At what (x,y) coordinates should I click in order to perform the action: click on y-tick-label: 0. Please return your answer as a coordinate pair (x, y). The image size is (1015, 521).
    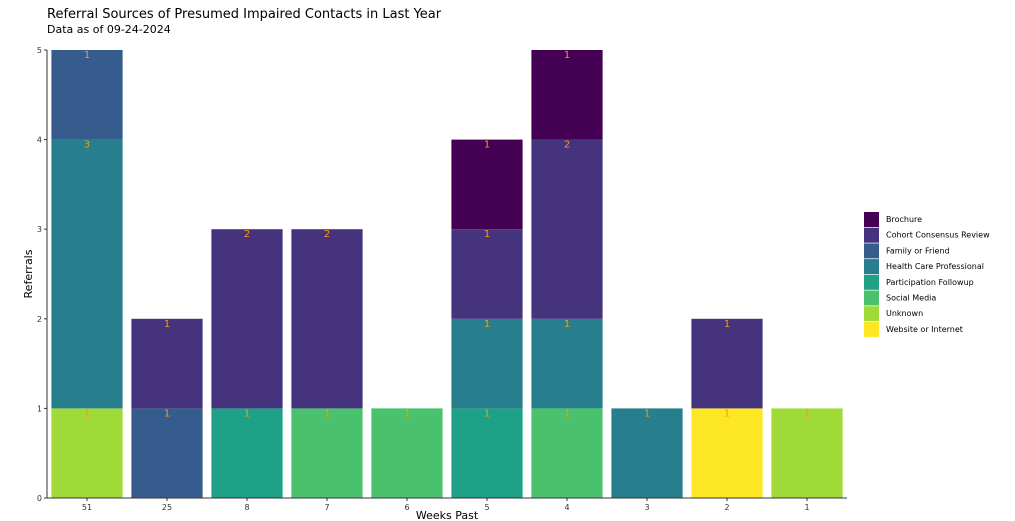
    Looking at the image, I should click on (39, 498).